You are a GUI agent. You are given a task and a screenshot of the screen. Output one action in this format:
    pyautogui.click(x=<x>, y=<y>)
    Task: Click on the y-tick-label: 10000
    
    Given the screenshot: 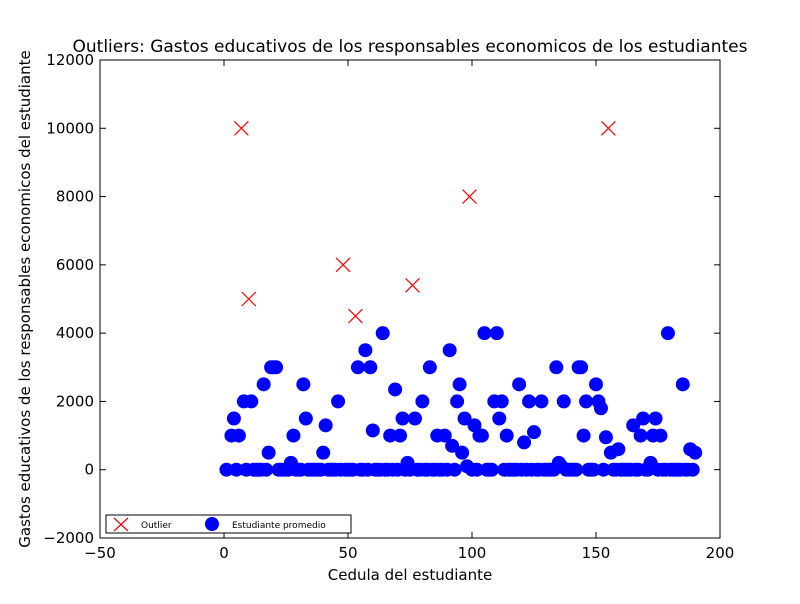 What is the action you would take?
    pyautogui.click(x=70, y=128)
    